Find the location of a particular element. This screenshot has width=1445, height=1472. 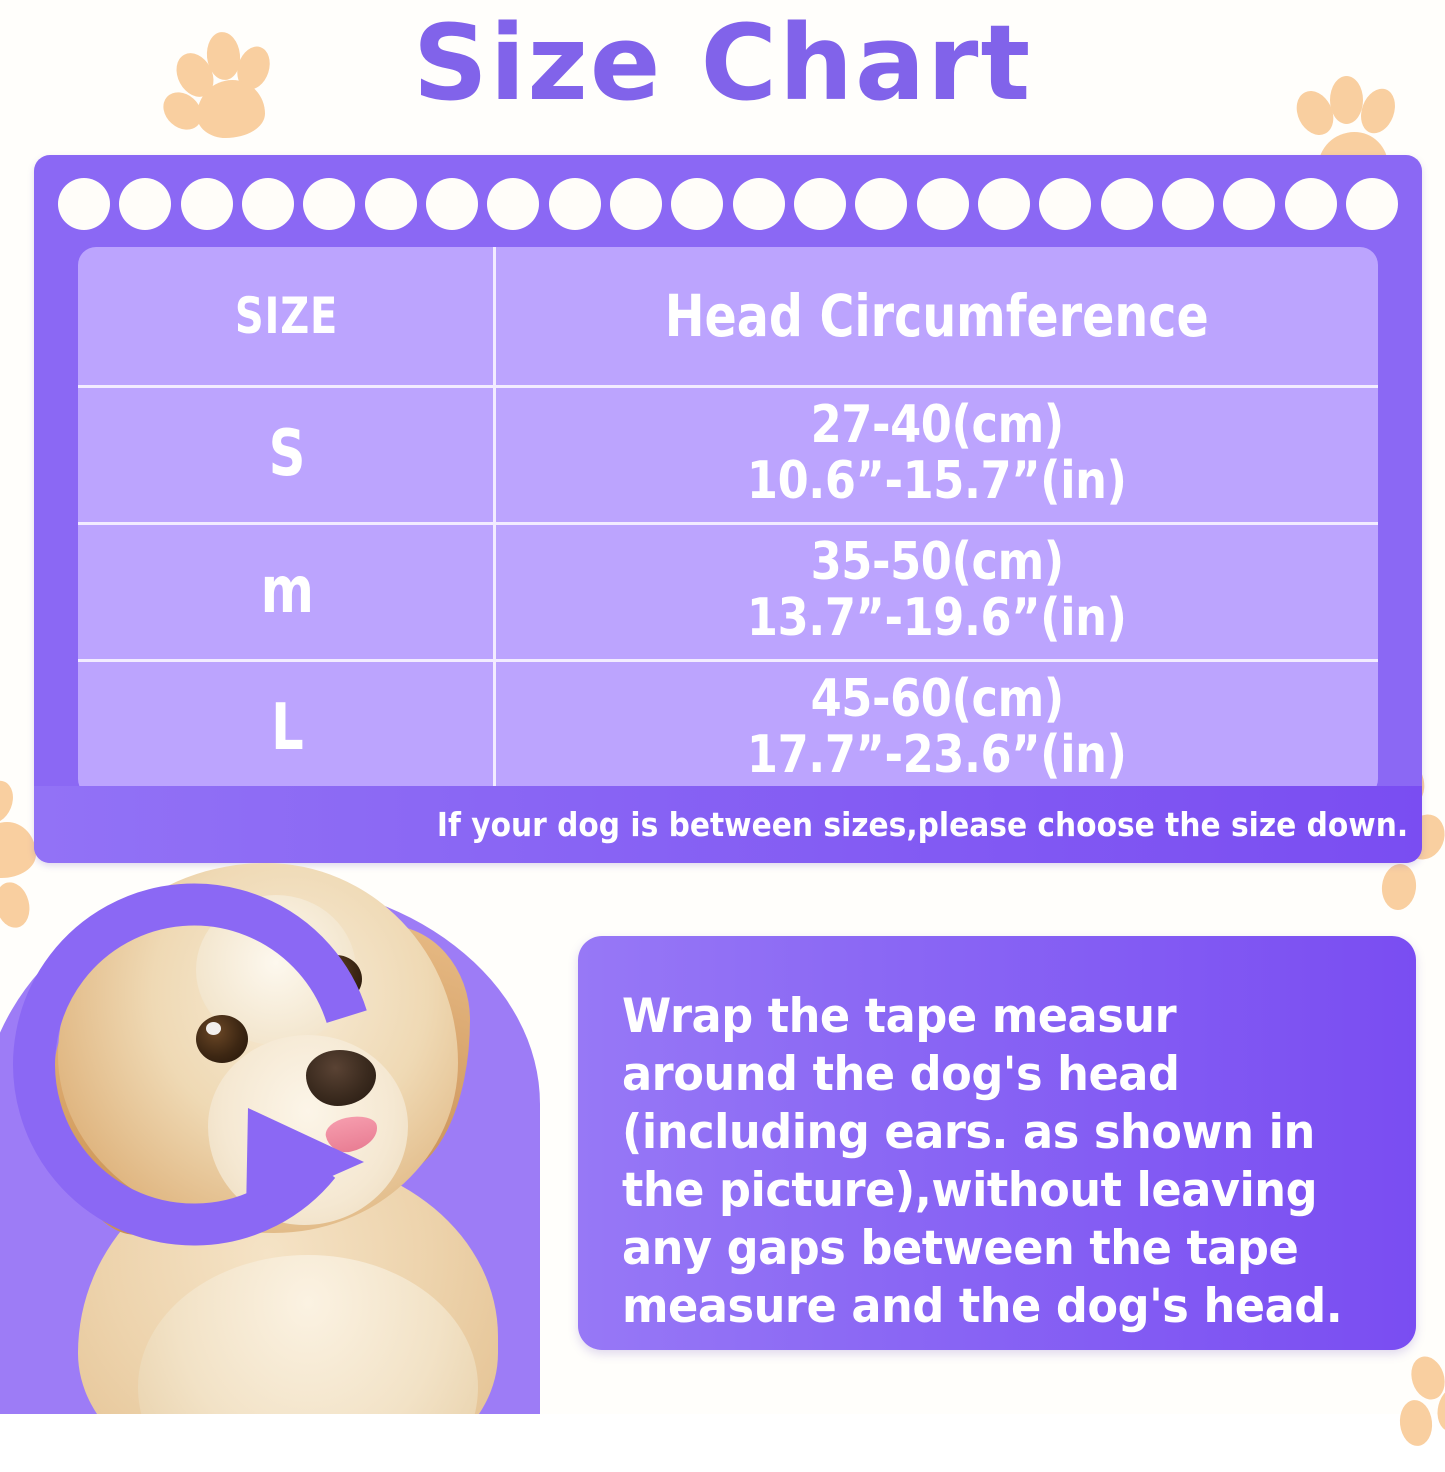

size-label: S is located at coordinates (287, 453).